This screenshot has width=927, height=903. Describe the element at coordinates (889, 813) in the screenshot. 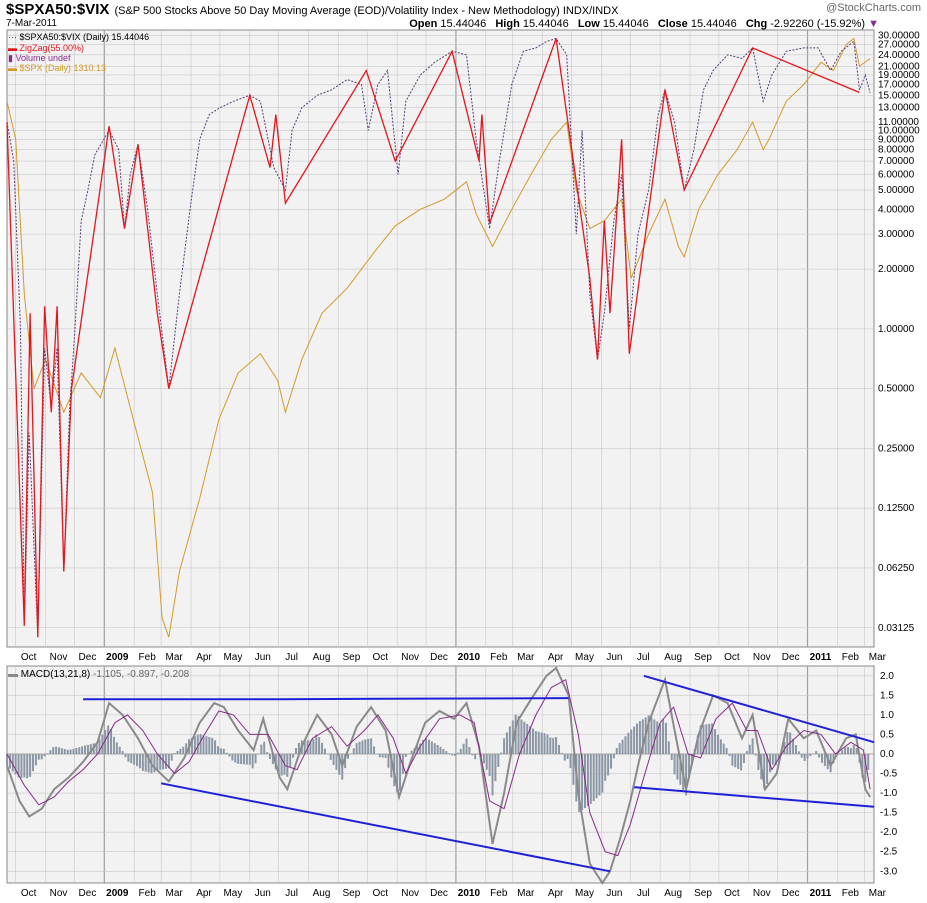

I see `macd-y-tick-label: -1.5` at that location.